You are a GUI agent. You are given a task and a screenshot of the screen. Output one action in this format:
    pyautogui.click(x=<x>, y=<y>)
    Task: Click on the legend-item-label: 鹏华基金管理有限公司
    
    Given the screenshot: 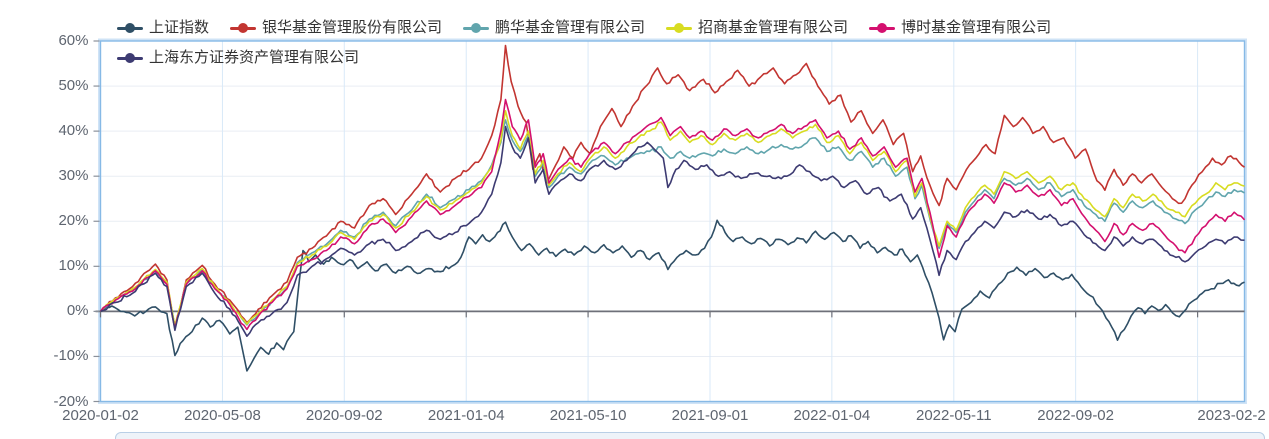 What is the action you would take?
    pyautogui.click(x=570, y=27)
    